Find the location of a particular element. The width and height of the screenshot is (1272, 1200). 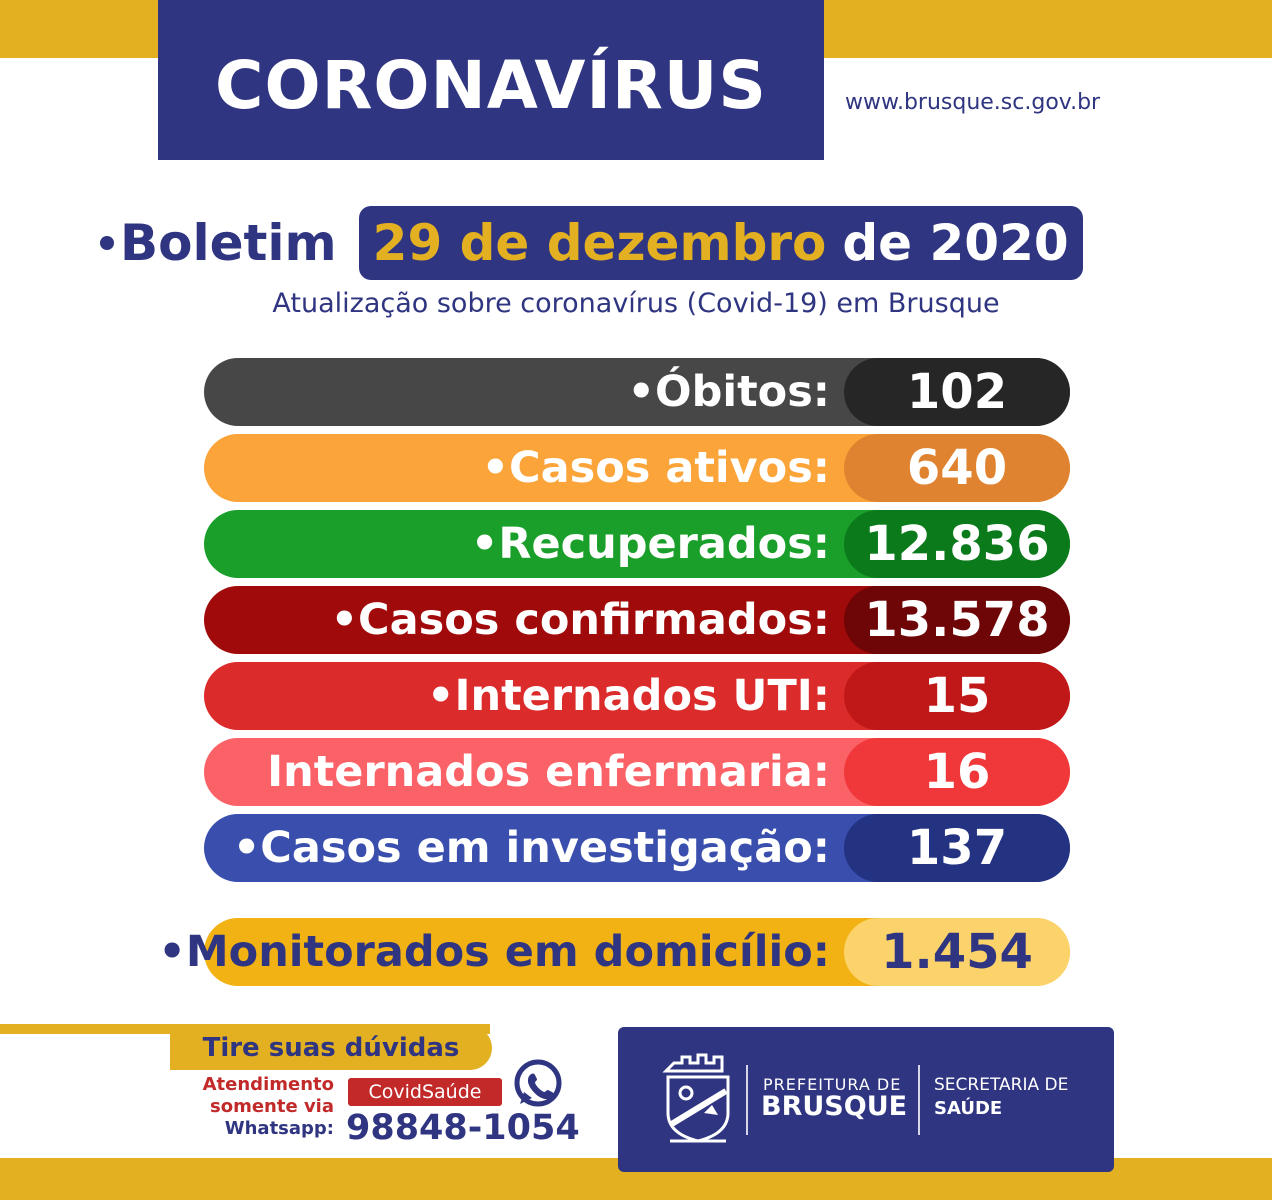

bulletin-date: 29 de dezembro de 2020 is located at coordinates (720, 243).